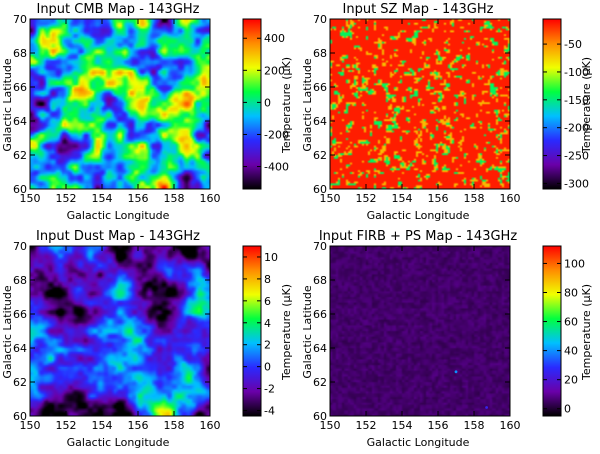  I want to click on chart-title: Input FIRB + PS Map - 143GHz, so click(418, 236).